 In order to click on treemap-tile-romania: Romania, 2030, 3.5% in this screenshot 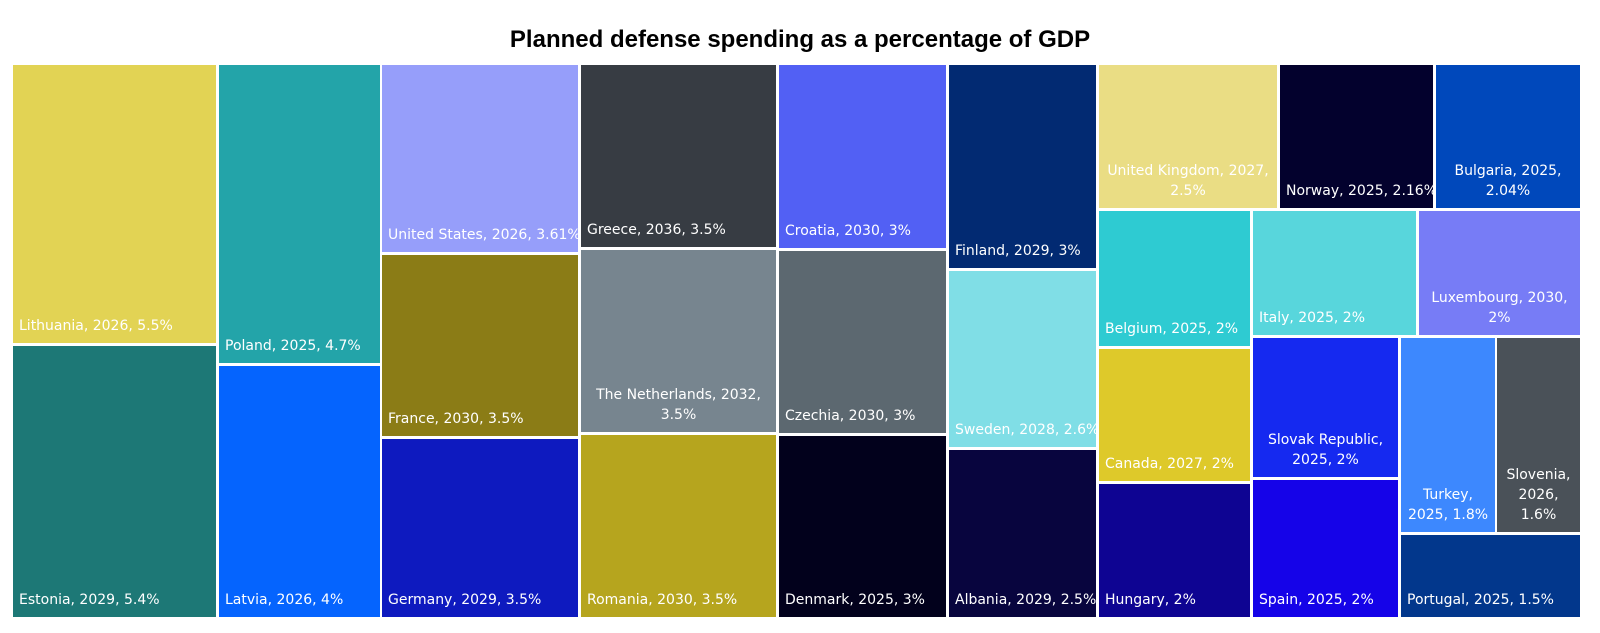, I will do `click(678, 526)`.